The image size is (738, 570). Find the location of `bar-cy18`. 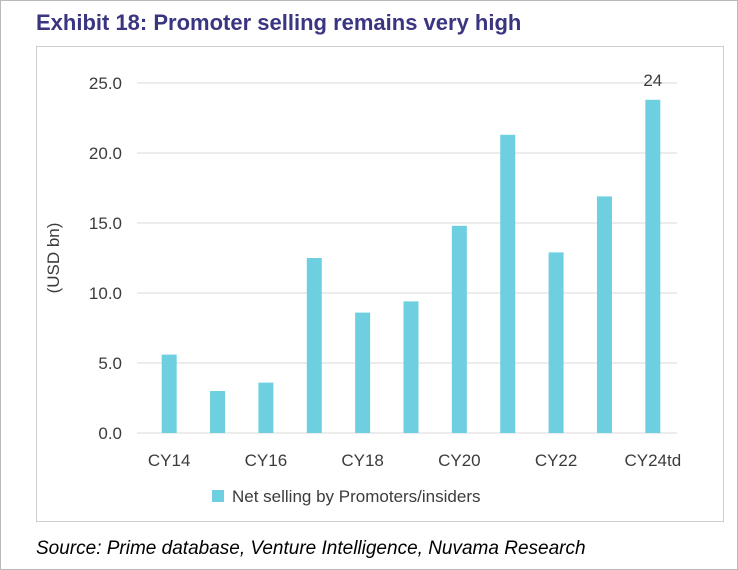

bar-cy18 is located at coordinates (363, 372).